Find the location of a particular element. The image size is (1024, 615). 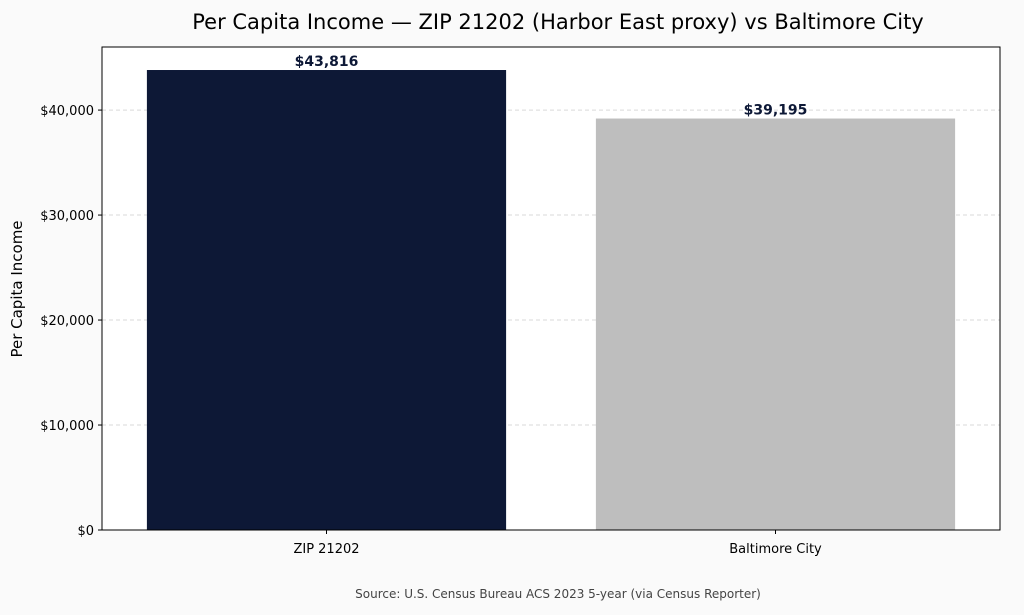

y-tick-label: $40,000 is located at coordinates (67, 111).